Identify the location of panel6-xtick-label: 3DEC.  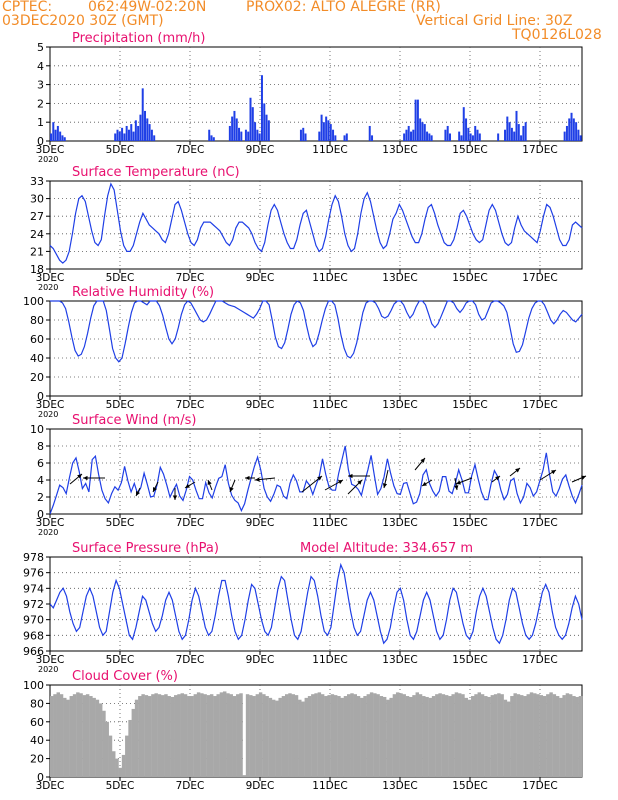
(50, 786).